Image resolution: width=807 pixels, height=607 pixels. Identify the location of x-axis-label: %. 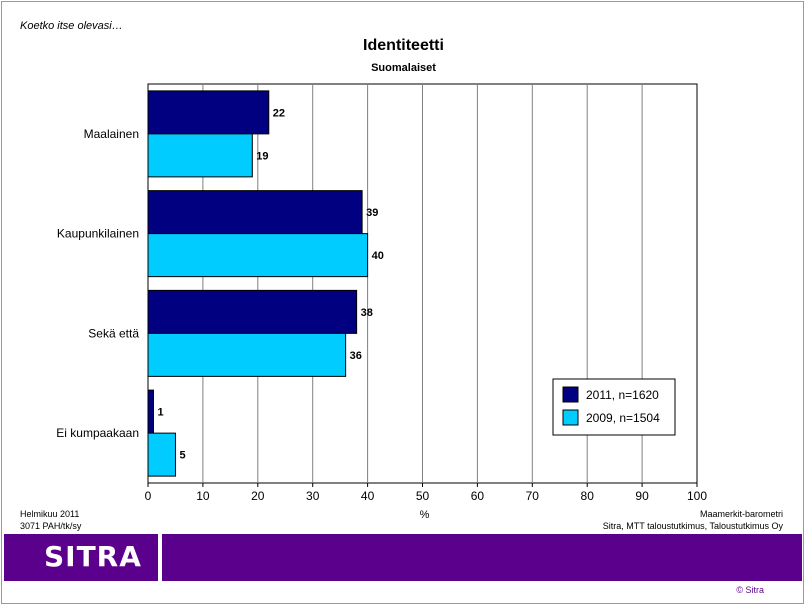
(425, 515).